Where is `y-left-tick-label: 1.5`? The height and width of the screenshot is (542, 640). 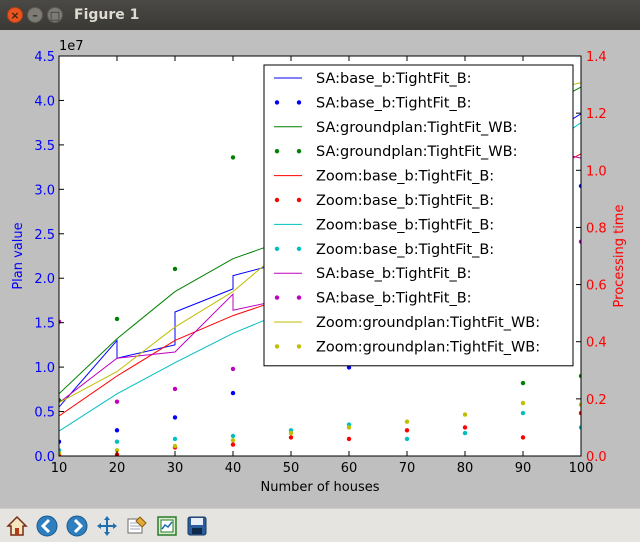 y-left-tick-label: 1.5 is located at coordinates (44, 324).